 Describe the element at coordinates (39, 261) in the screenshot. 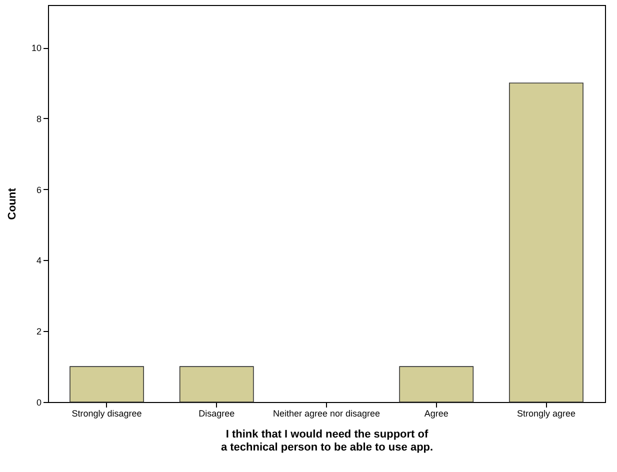

I see `y-tick-label: 4` at that location.